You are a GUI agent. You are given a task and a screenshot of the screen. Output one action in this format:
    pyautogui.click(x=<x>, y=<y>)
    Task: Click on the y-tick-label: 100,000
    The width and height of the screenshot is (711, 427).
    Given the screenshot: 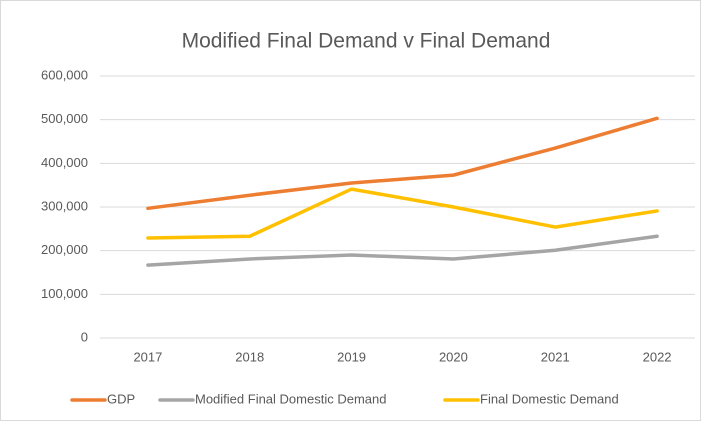 What is the action you would take?
    pyautogui.click(x=64, y=293)
    